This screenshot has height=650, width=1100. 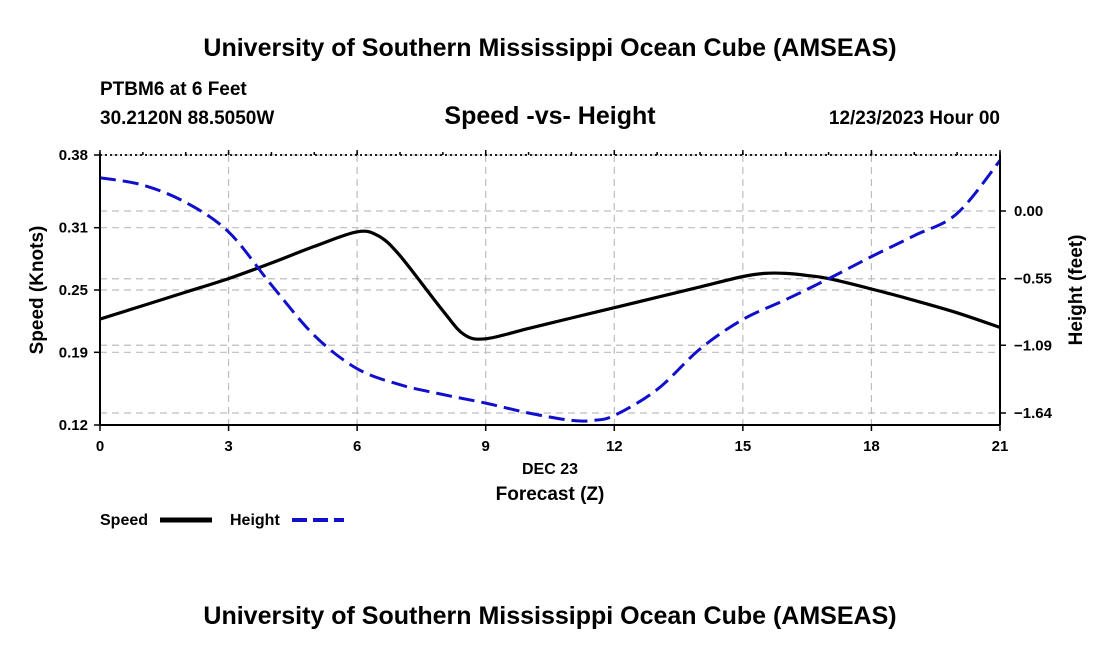 What do you see at coordinates (73, 290) in the screenshot?
I see `left-tick-label: 0.25` at bounding box center [73, 290].